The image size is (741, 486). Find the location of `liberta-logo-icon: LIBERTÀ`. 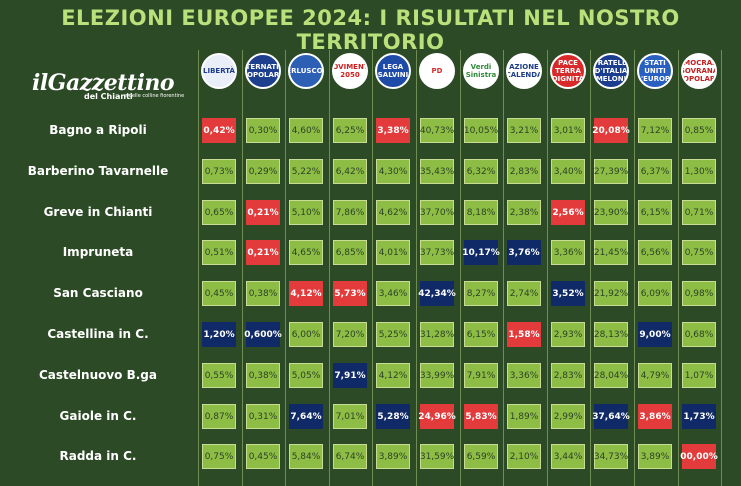

liberta-logo-icon: LIBERTÀ is located at coordinates (219, 71).